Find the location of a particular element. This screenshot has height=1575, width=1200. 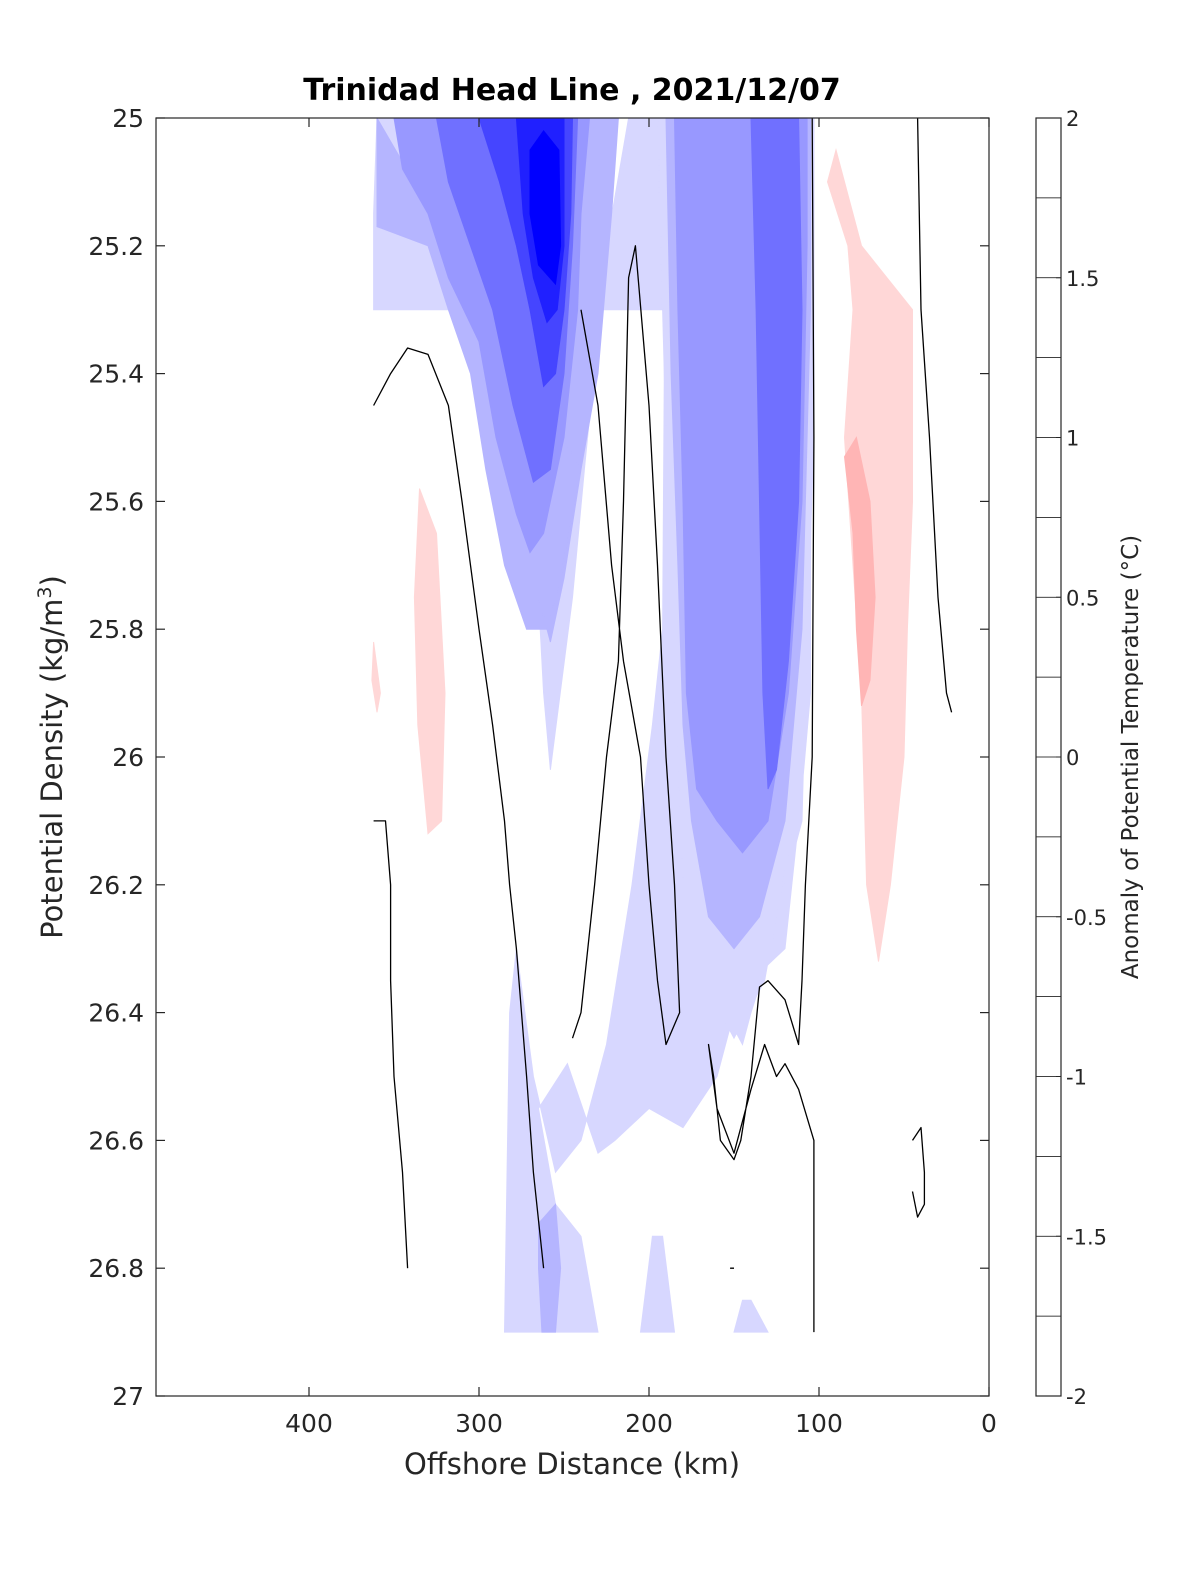

colorbar-tick-label: 1 is located at coordinates (1072, 439).